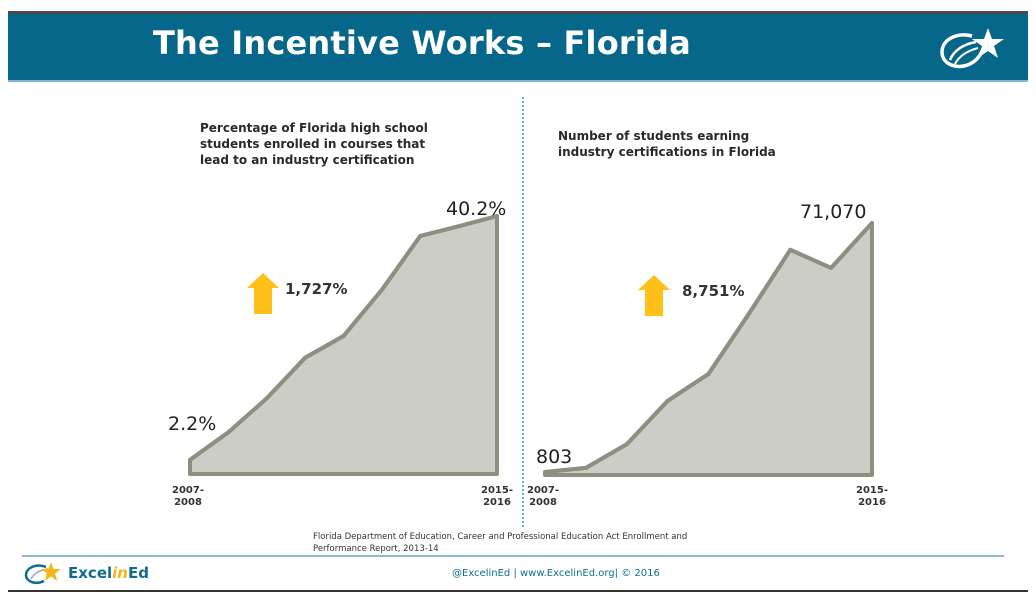  Describe the element at coordinates (422, 43) in the screenshot. I see `slide-title: The Incentive Works – Florida` at that location.